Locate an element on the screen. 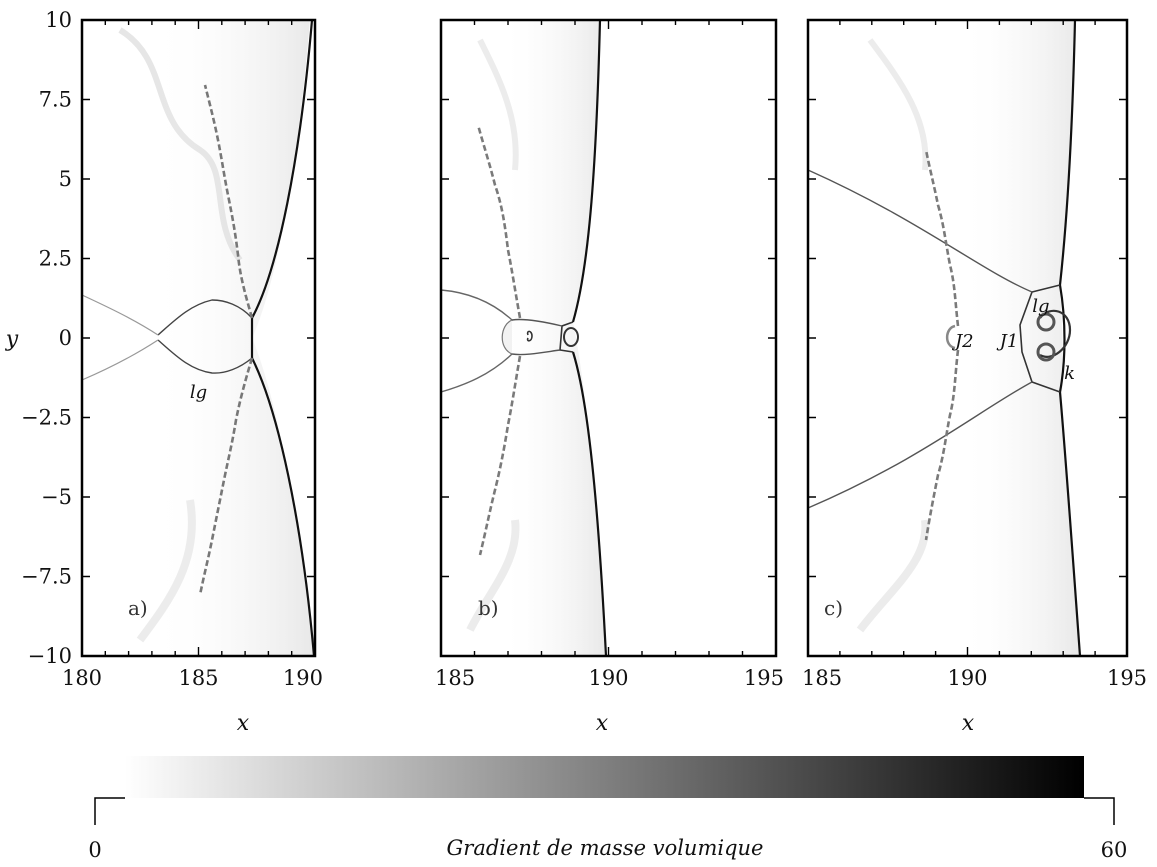 The image size is (1157, 867). x-tick-label: 180 is located at coordinates (82, 678).